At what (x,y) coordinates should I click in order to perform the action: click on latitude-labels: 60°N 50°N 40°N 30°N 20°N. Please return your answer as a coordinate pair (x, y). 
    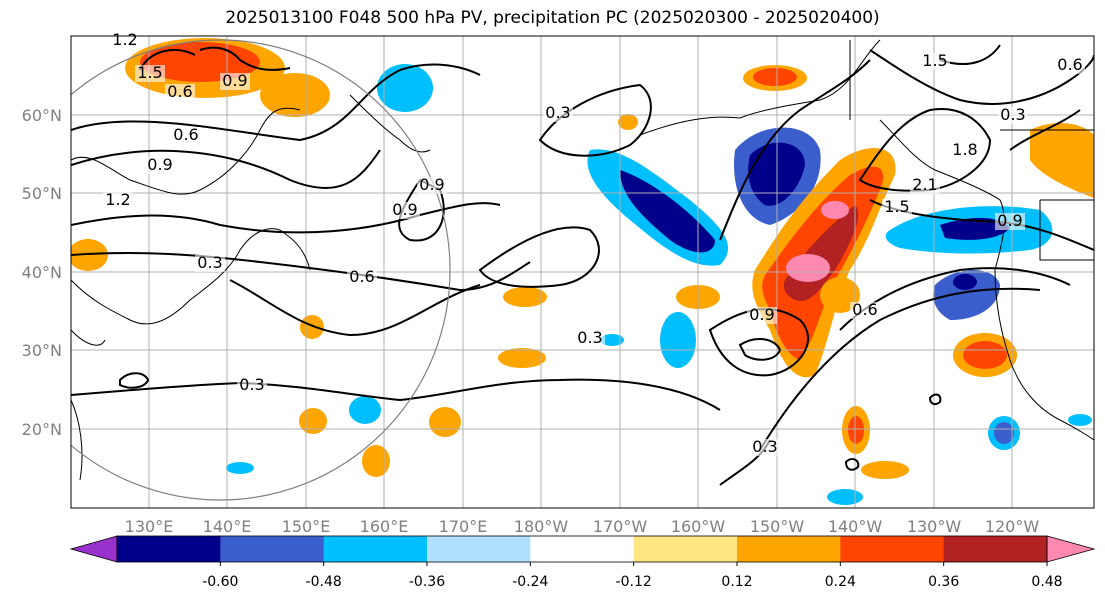
    Looking at the image, I should click on (42, 272).